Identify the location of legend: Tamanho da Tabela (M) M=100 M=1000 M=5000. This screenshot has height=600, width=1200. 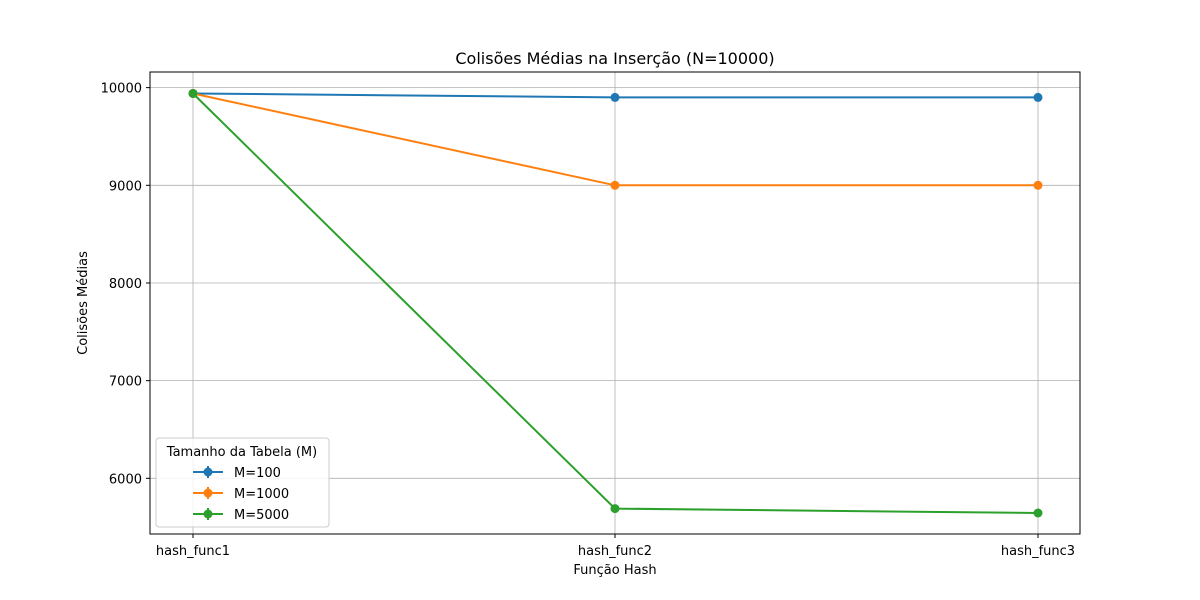
(242, 482).